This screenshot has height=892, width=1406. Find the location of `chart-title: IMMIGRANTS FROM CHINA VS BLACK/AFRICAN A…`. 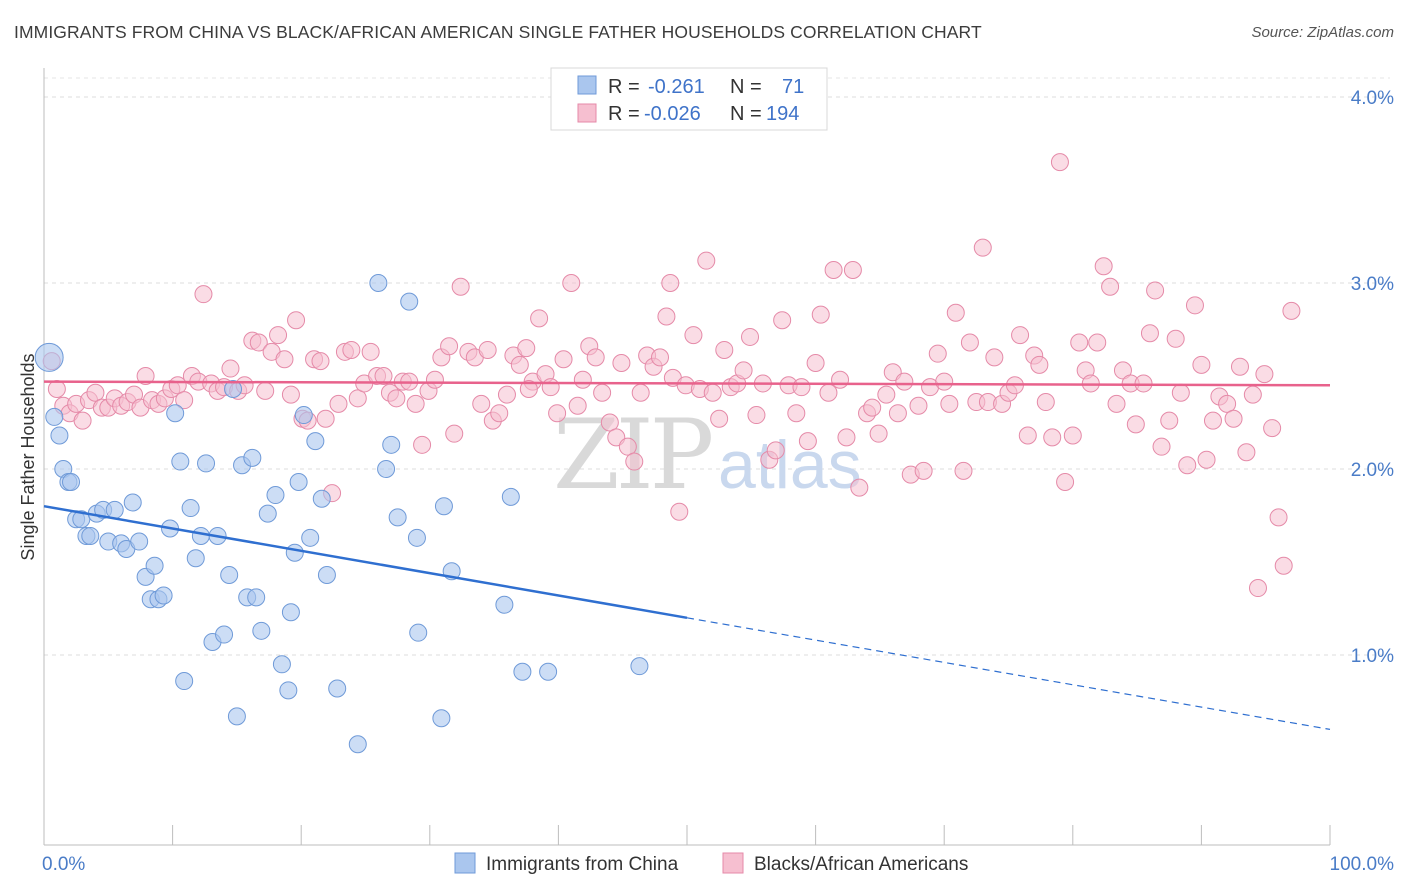

chart-title: IMMIGRANTS FROM CHINA VS BLACK/AFRICAN A… is located at coordinates (498, 32).